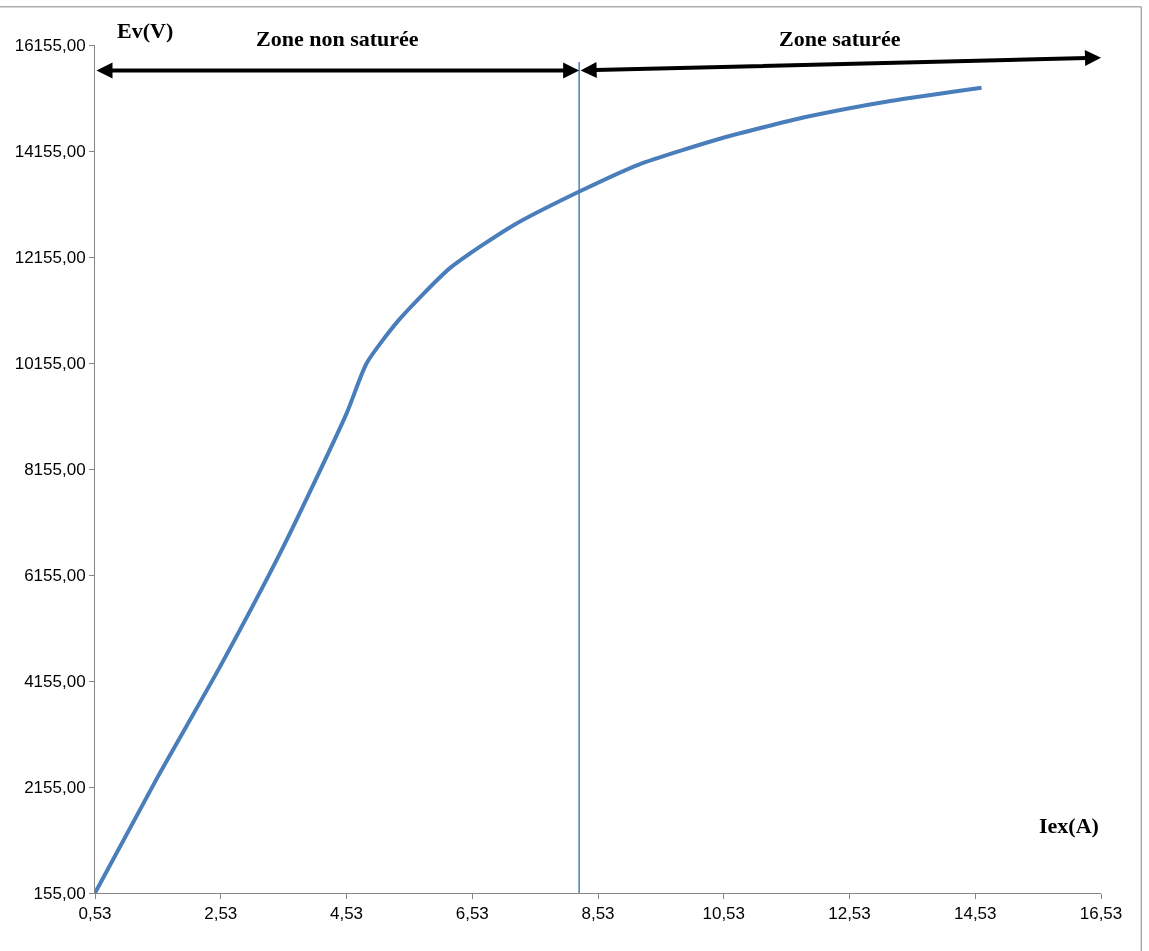  I want to click on x-tick-label: 14,53, so click(975, 914).